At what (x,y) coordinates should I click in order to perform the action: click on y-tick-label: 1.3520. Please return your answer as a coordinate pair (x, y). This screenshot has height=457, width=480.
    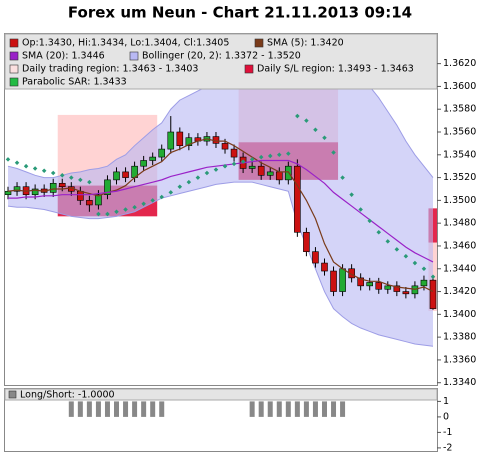
    Looking at the image, I should click on (459, 177).